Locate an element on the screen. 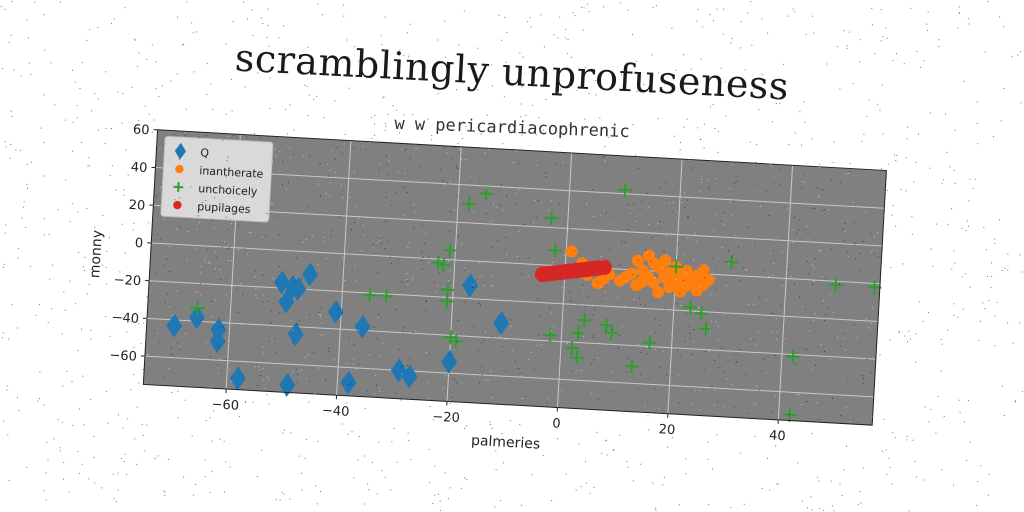 The image size is (1024, 512). legend-marker-inantherate is located at coordinates (179, 169).